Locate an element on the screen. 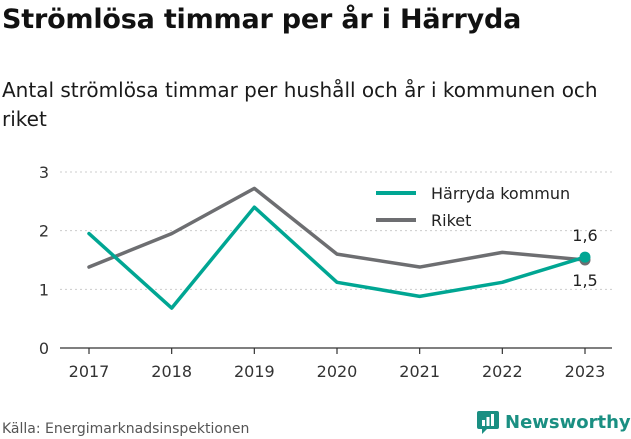 The width and height of the screenshot is (631, 439). newsworthy-logo: Newsworthy is located at coordinates (553, 422).